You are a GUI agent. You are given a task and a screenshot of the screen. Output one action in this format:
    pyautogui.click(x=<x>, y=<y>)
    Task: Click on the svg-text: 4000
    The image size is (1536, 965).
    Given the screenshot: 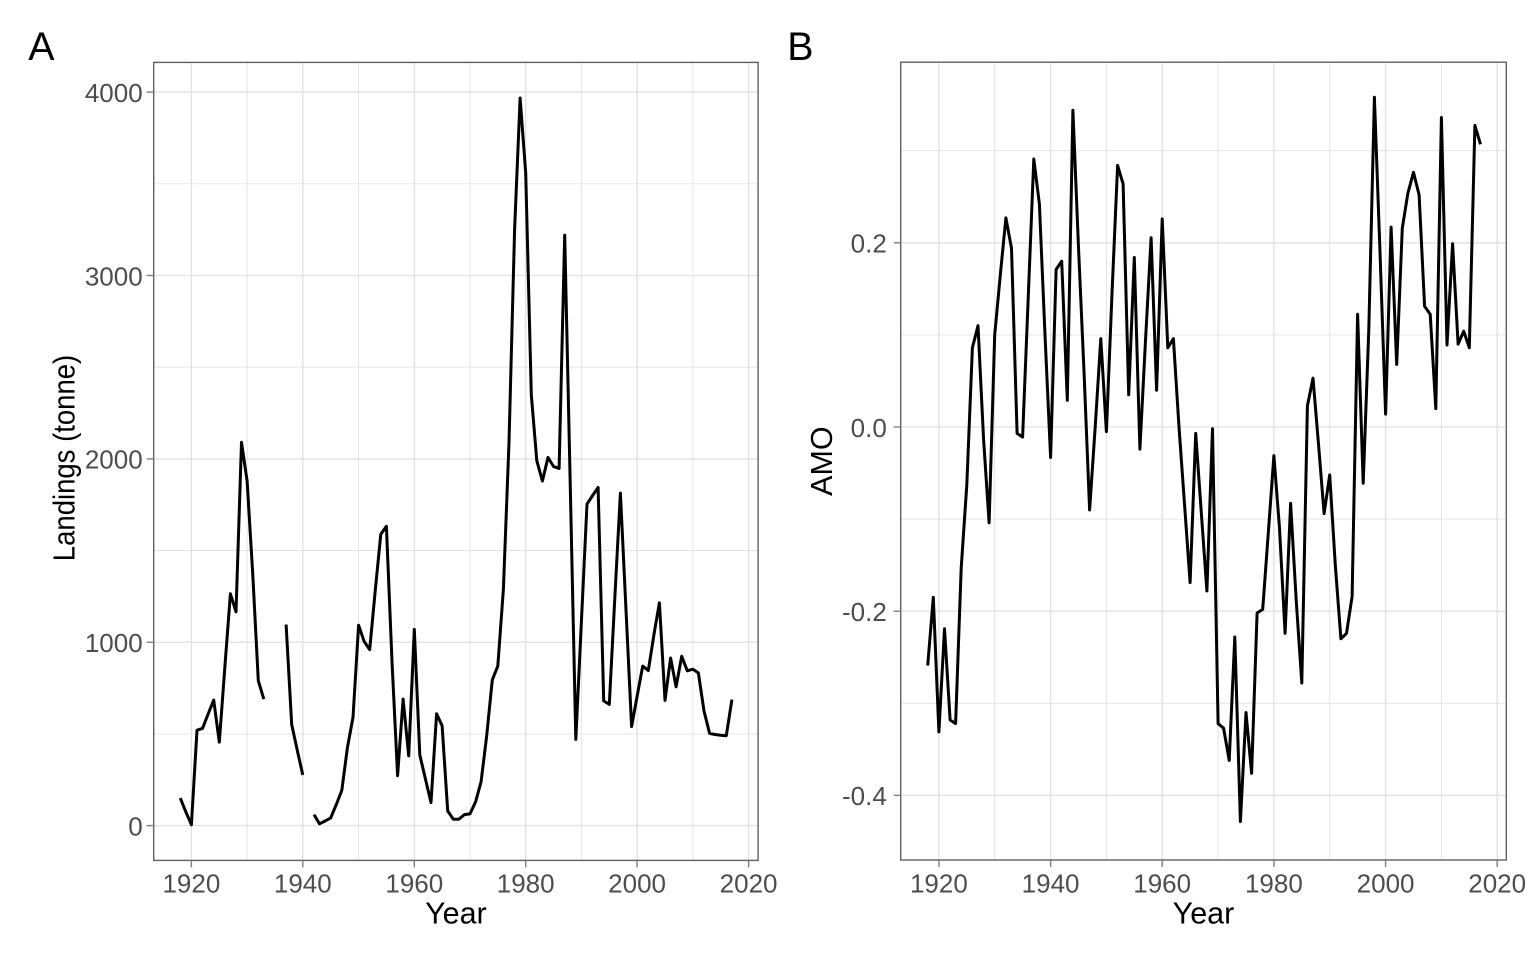 What is the action you would take?
    pyautogui.click(x=114, y=93)
    